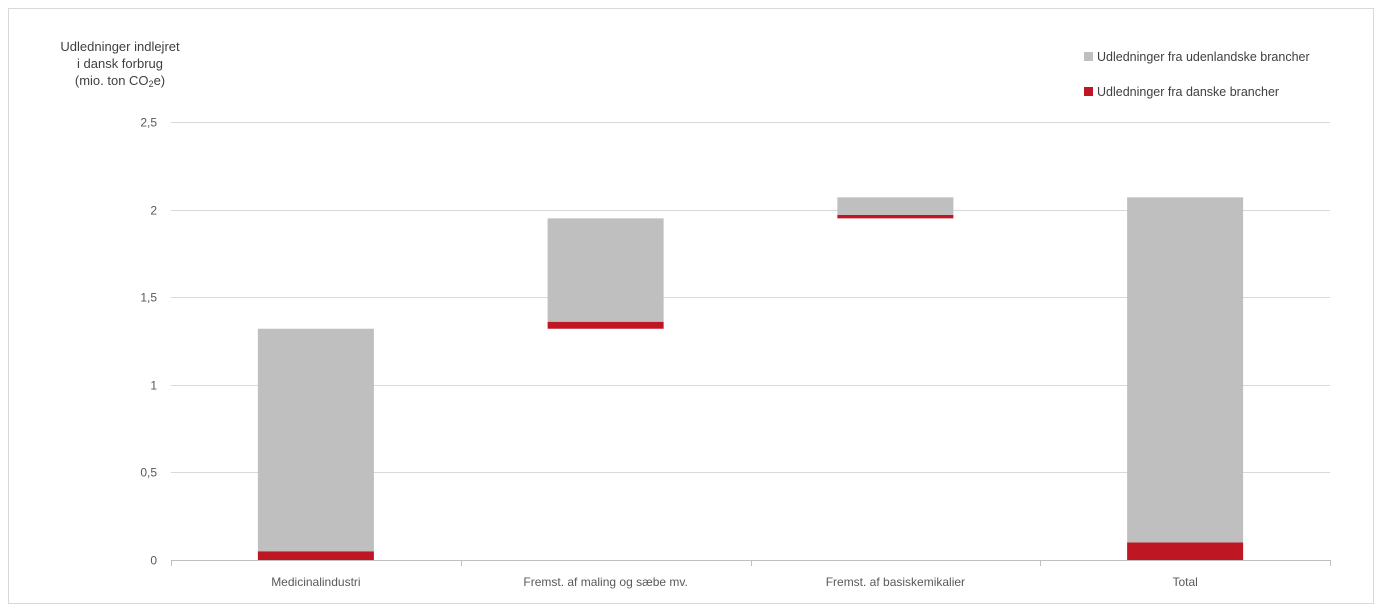  What do you see at coordinates (120, 46) in the screenshot?
I see `y-axis-title-line-1: Udledninger indlejret` at bounding box center [120, 46].